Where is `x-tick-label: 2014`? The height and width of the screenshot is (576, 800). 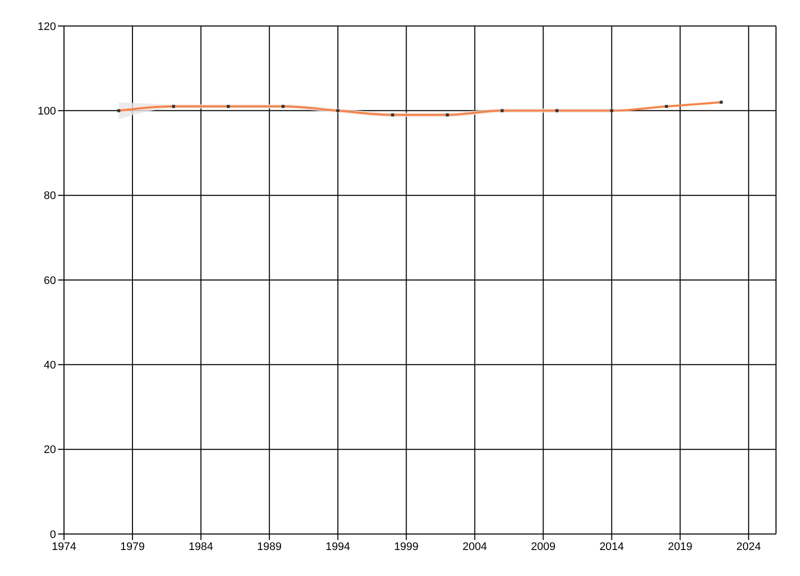 x-tick-label: 2014 is located at coordinates (611, 546).